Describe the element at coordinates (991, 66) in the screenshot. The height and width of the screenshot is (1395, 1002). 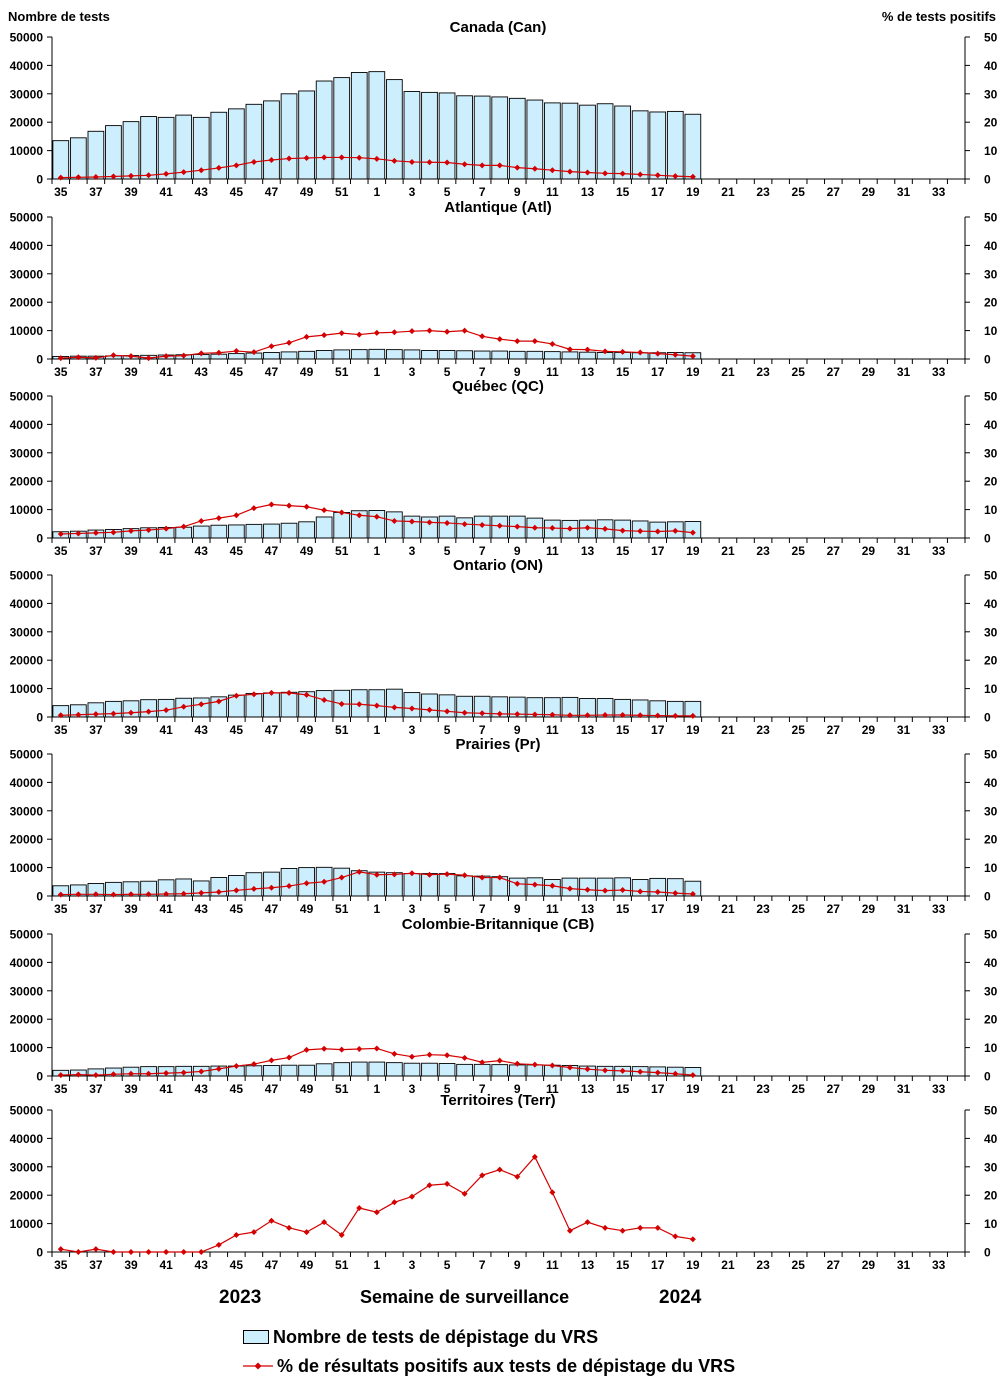
I see `right-y-tick-label: 40` at that location.